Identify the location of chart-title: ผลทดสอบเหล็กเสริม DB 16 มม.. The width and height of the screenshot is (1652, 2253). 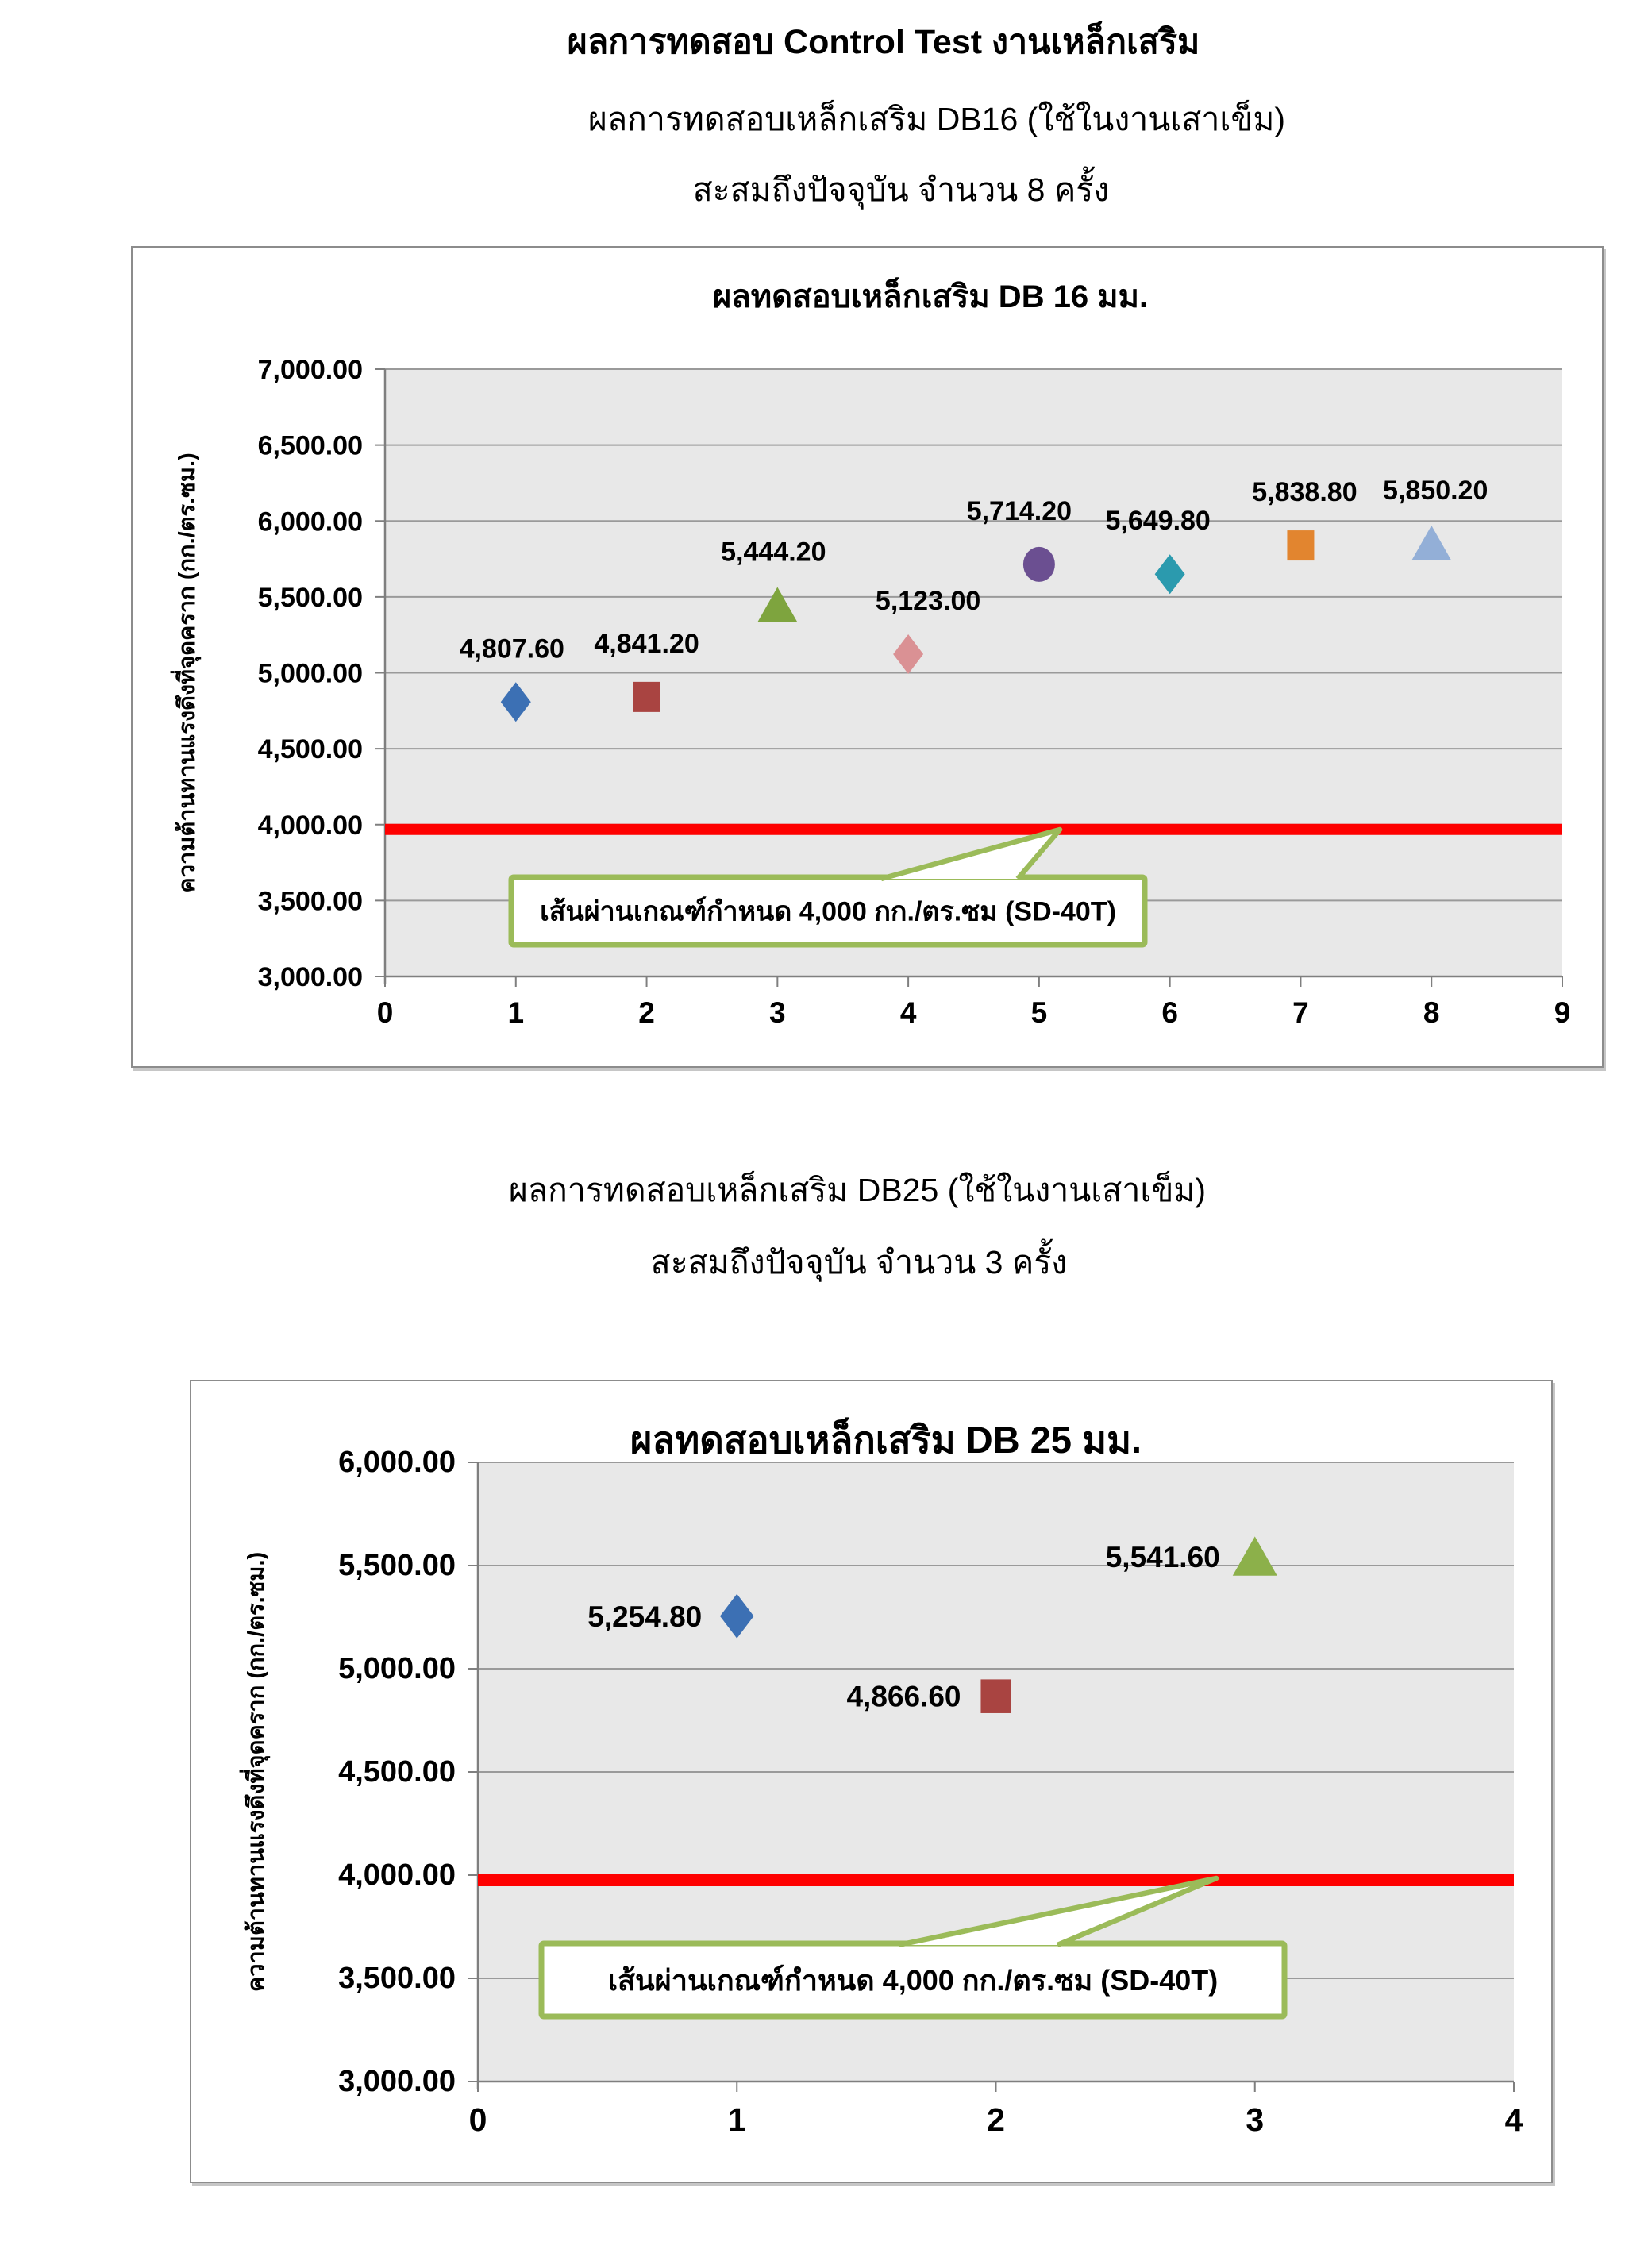
(931, 295).